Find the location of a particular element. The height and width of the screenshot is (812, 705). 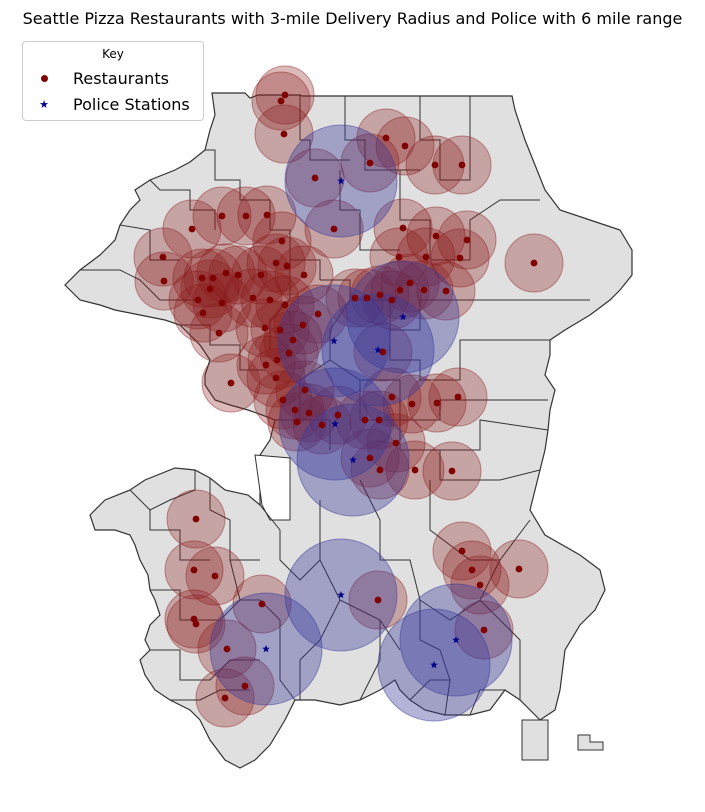

legend-item-police: ★ Police Stations is located at coordinates (111, 104).